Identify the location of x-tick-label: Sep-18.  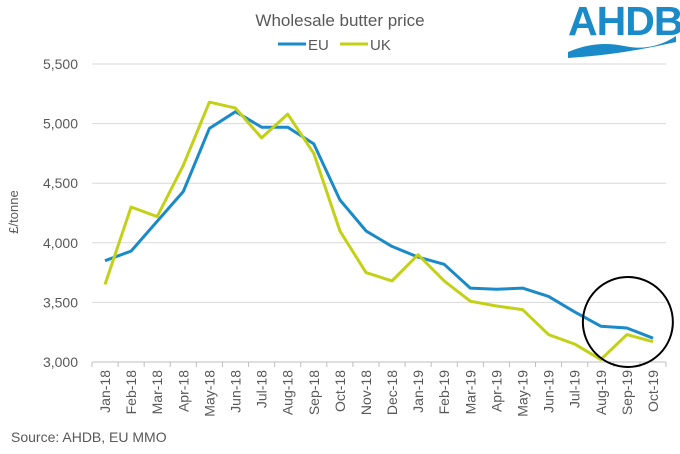
(314, 392).